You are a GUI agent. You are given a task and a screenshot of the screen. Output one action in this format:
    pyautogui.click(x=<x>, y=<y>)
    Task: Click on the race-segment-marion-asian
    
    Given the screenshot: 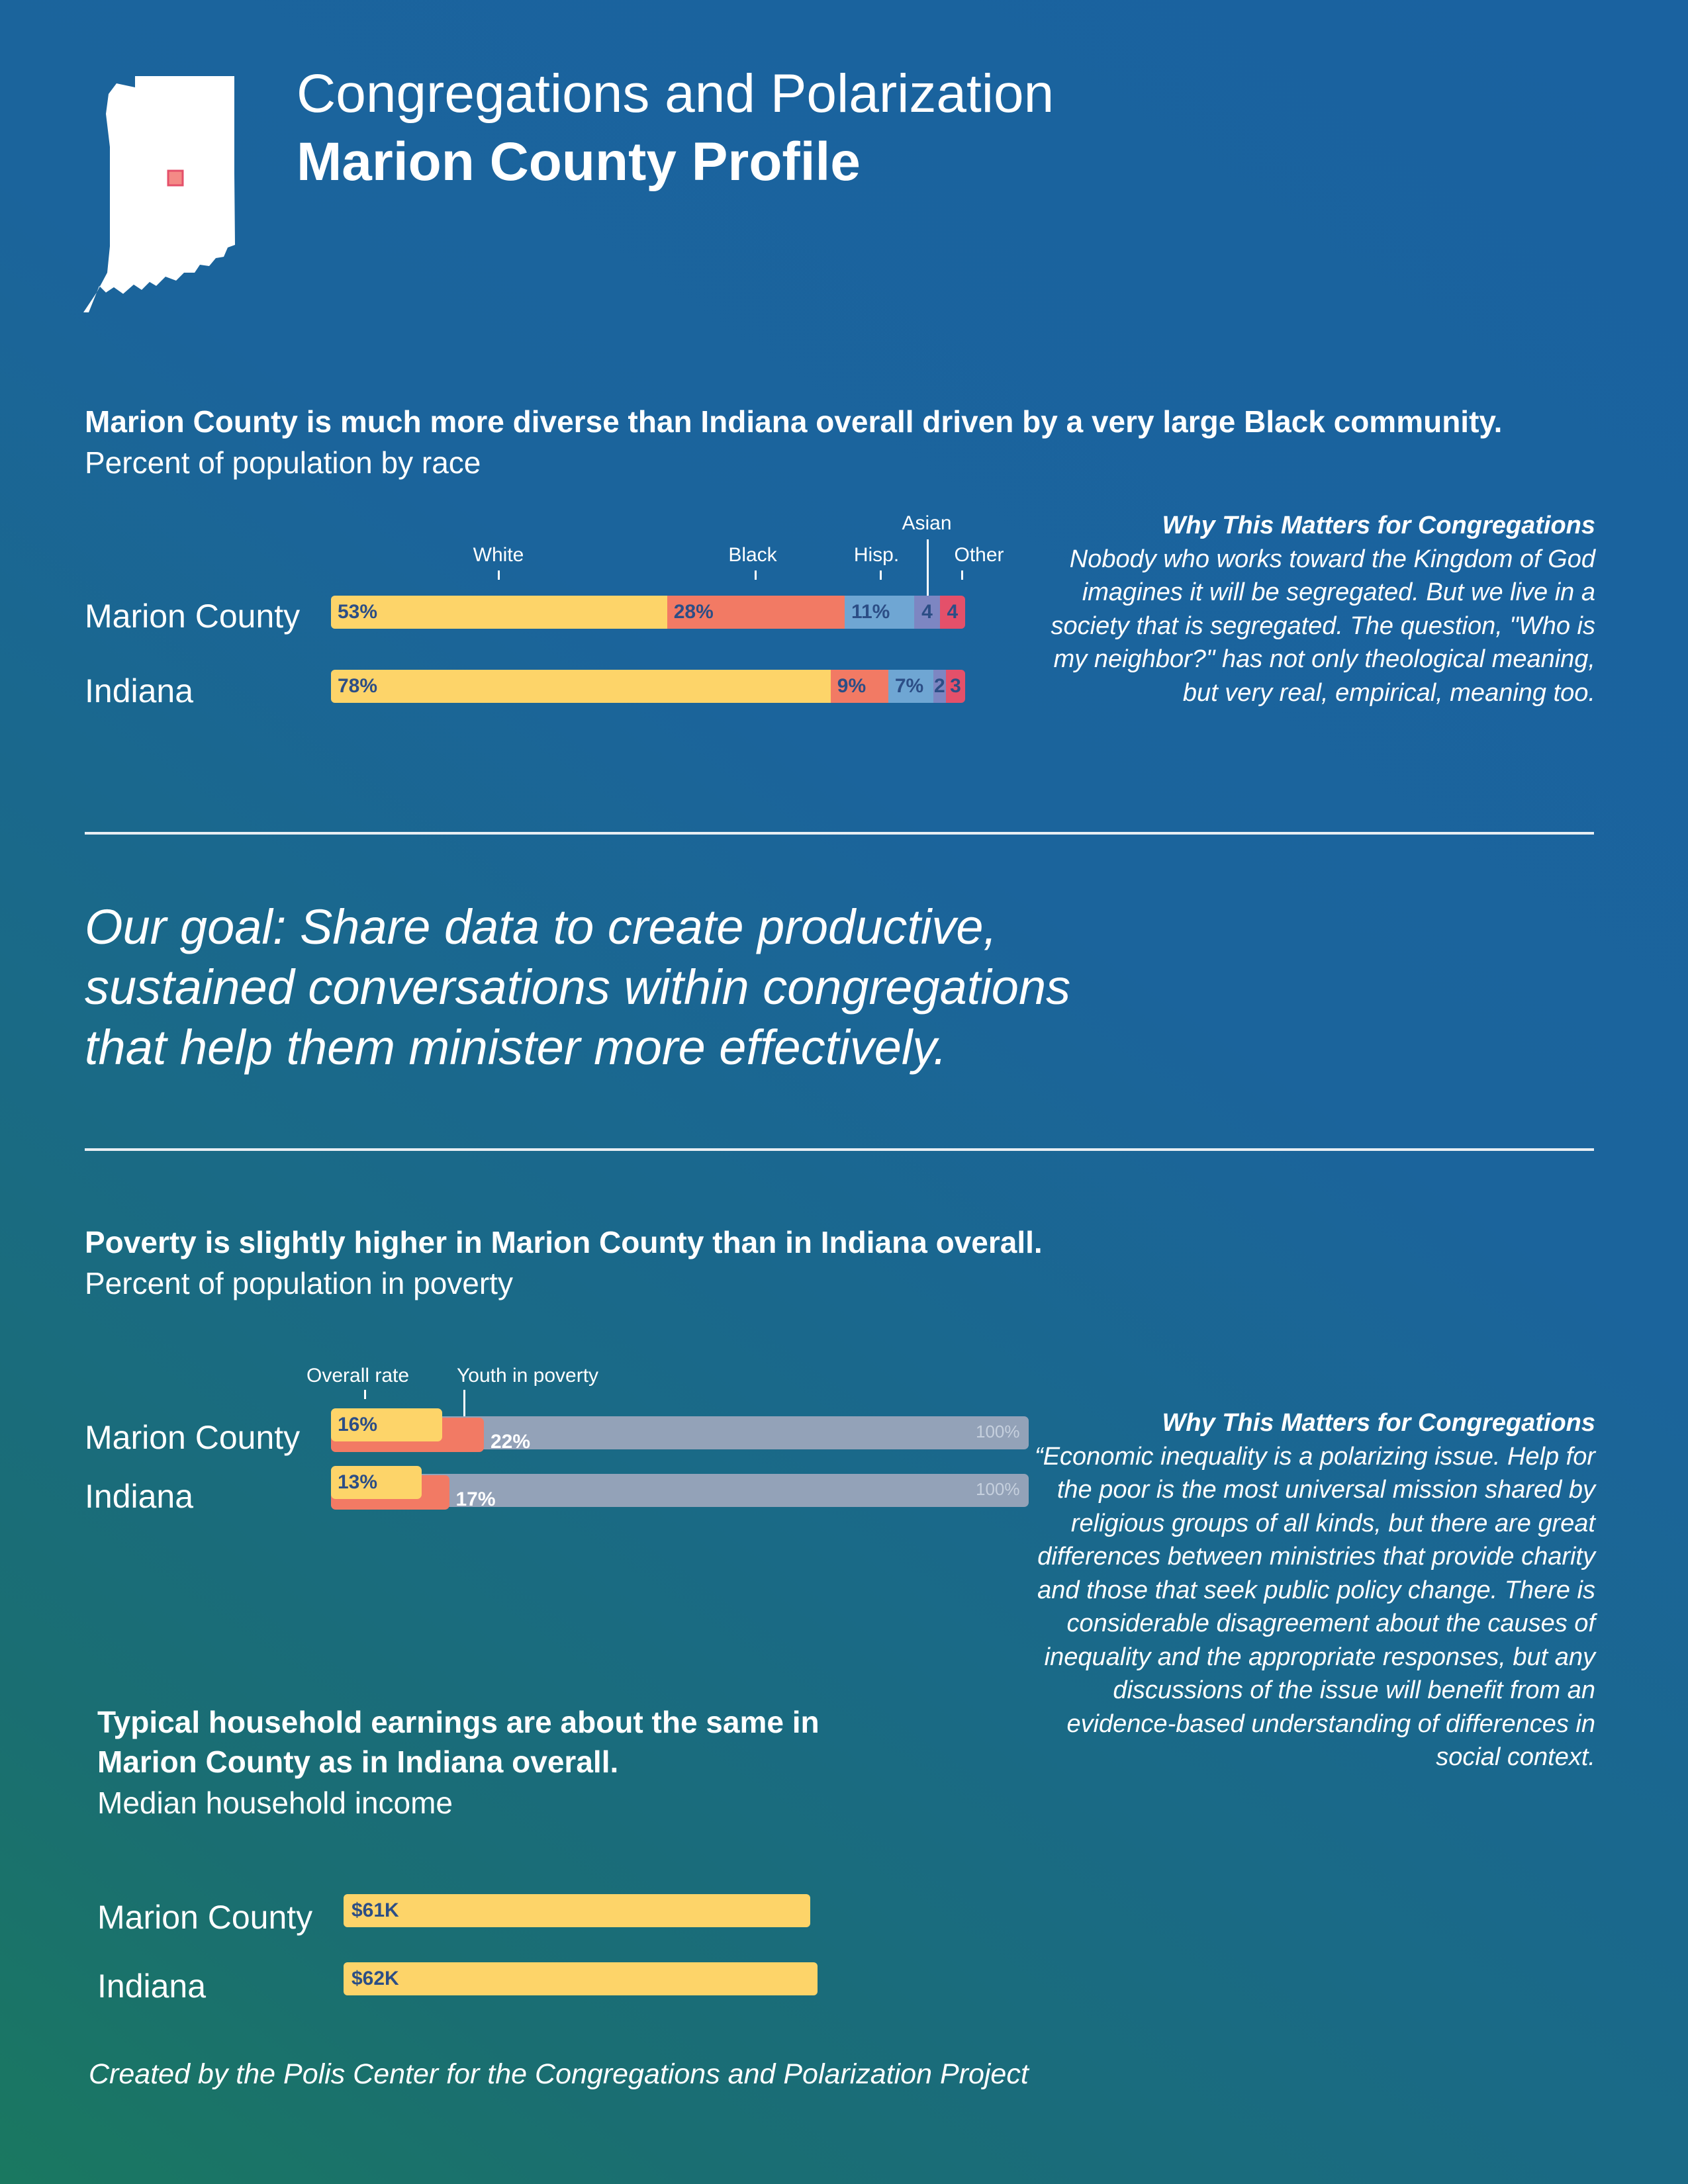 What is the action you would take?
    pyautogui.click(x=927, y=612)
    